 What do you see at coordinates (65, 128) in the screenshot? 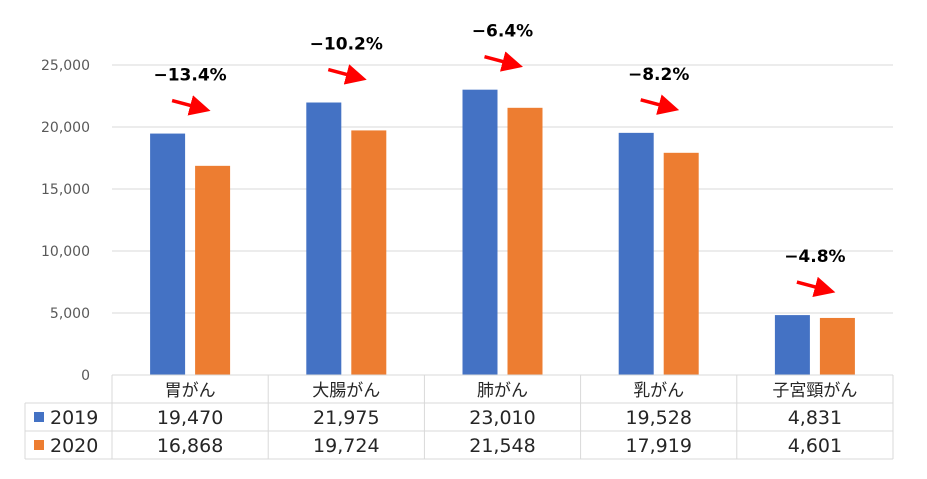
I see `y-tick-label: 20,000` at bounding box center [65, 128].